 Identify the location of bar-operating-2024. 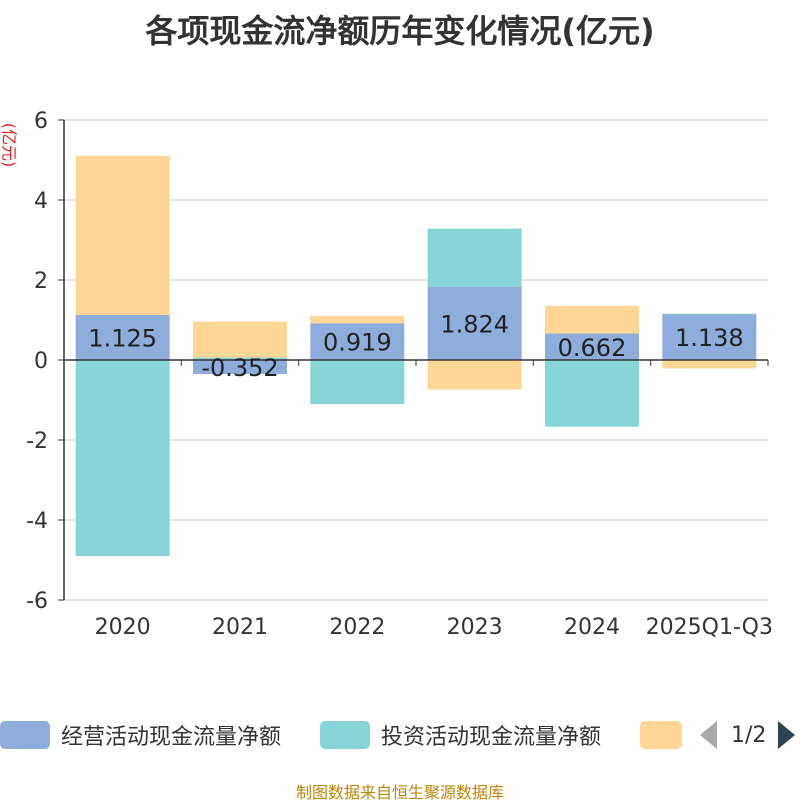
(592, 346).